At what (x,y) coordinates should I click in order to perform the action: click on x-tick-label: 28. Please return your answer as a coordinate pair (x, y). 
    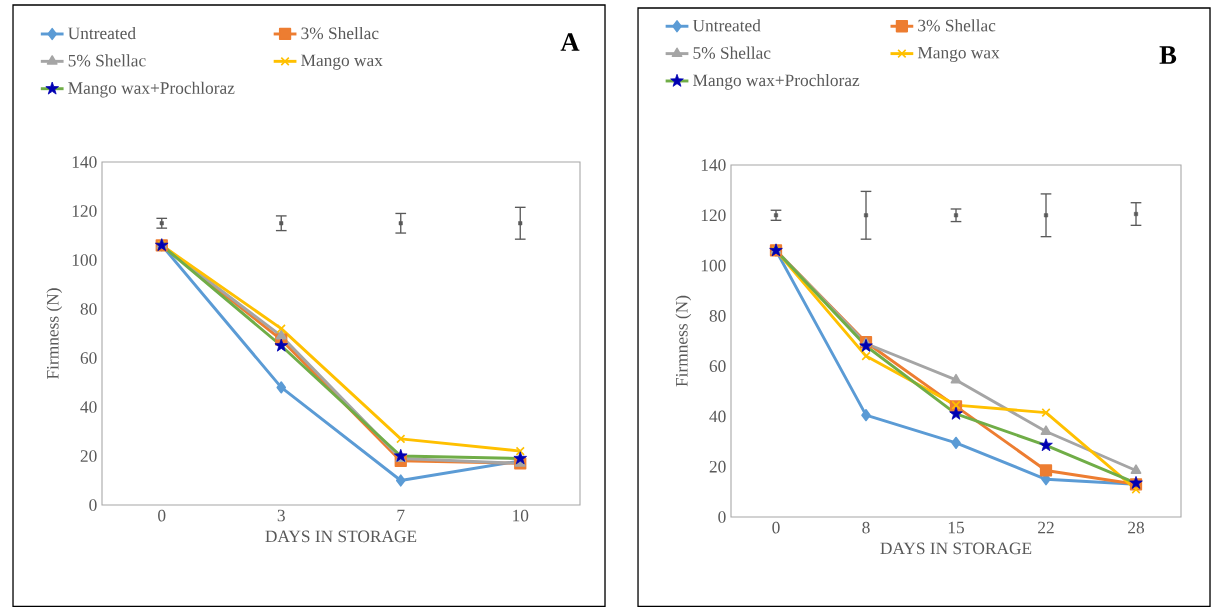
    Looking at the image, I should click on (1136, 527).